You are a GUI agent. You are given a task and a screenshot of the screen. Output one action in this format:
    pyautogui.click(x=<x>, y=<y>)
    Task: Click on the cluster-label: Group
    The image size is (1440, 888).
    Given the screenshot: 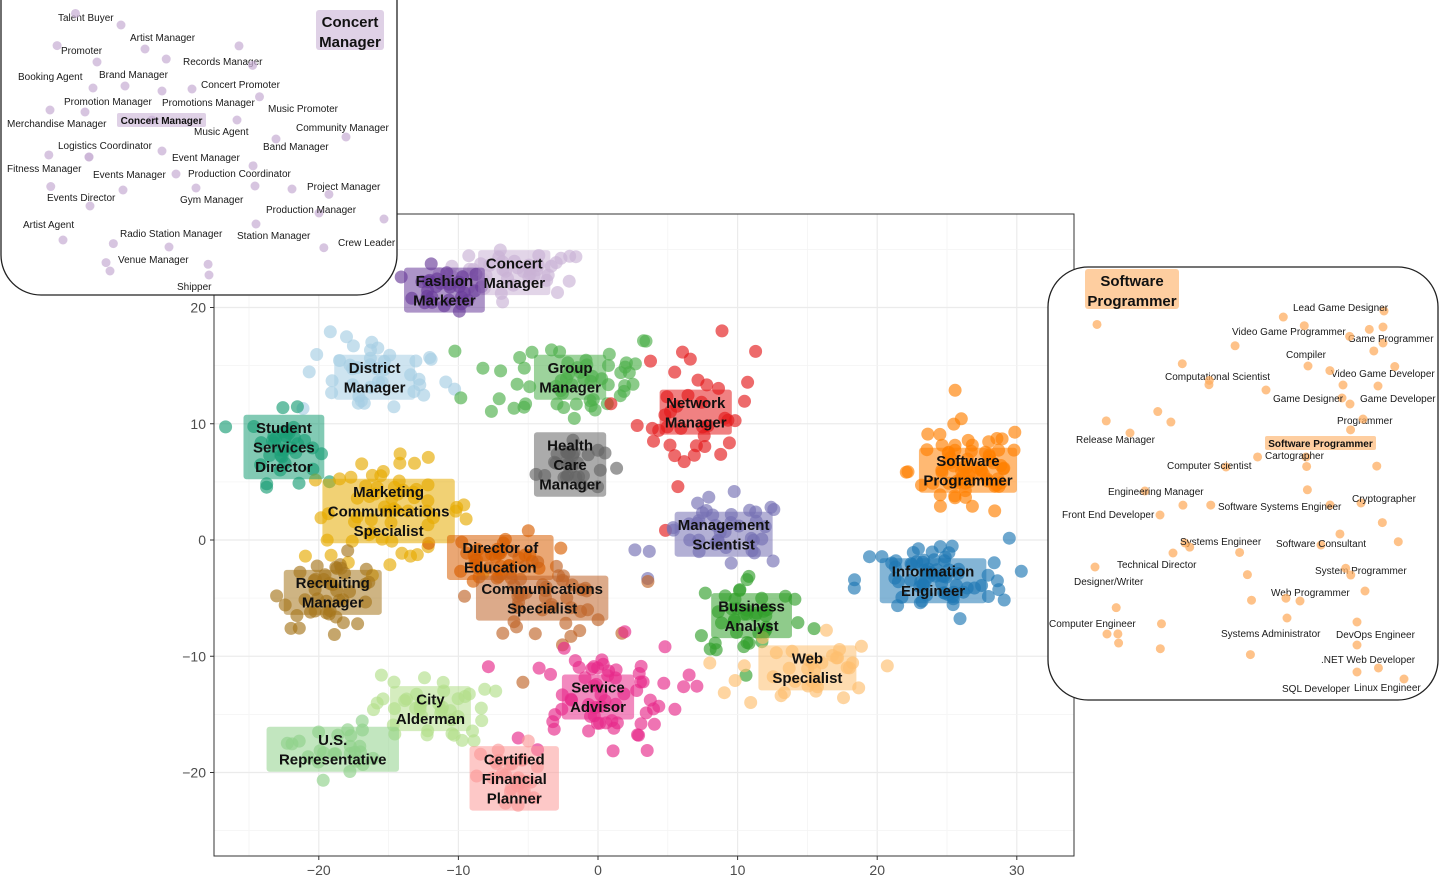 What is the action you would take?
    pyautogui.click(x=570, y=368)
    